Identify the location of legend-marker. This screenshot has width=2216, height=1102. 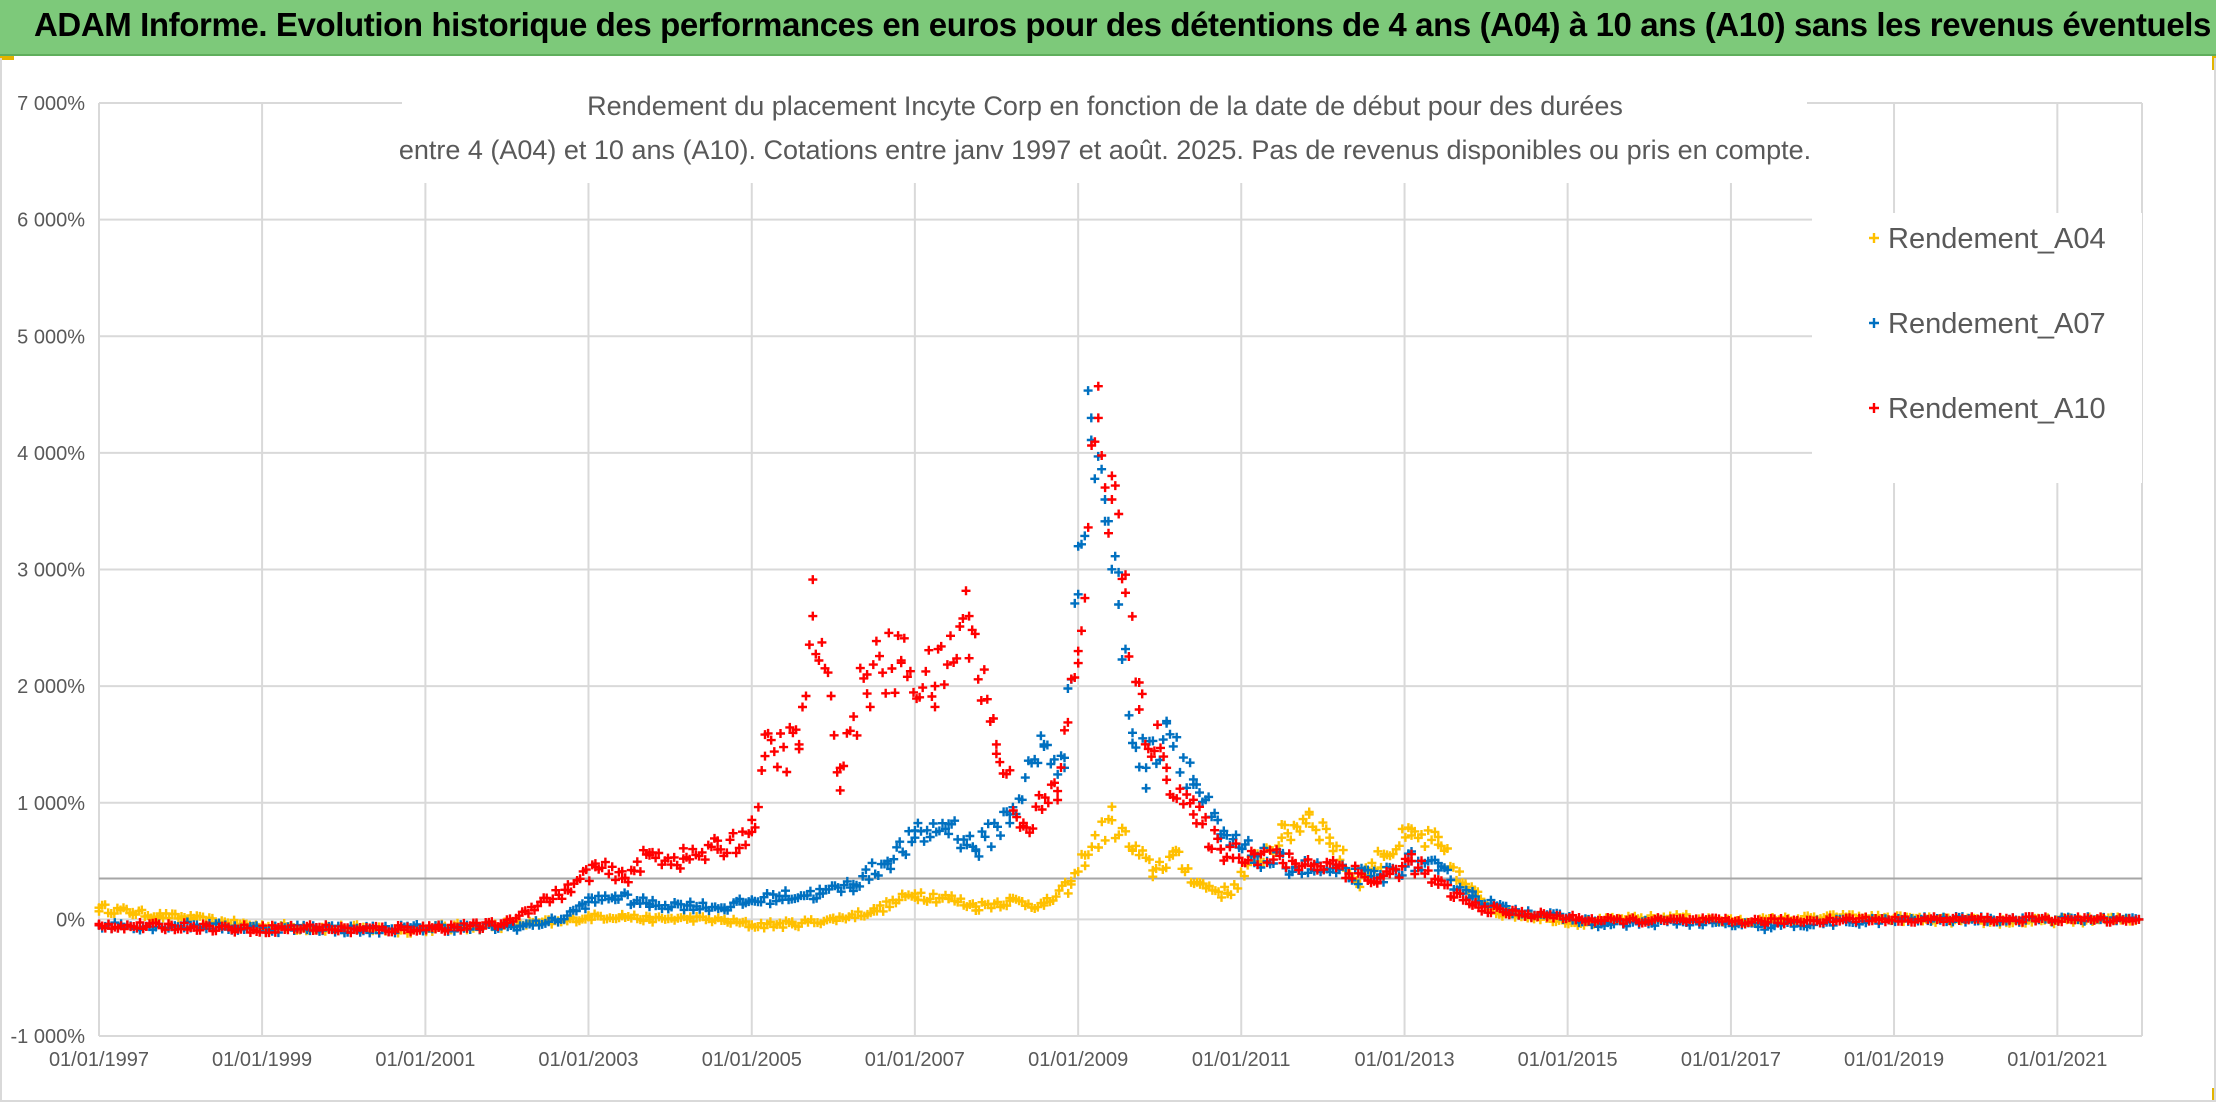
(1874, 408).